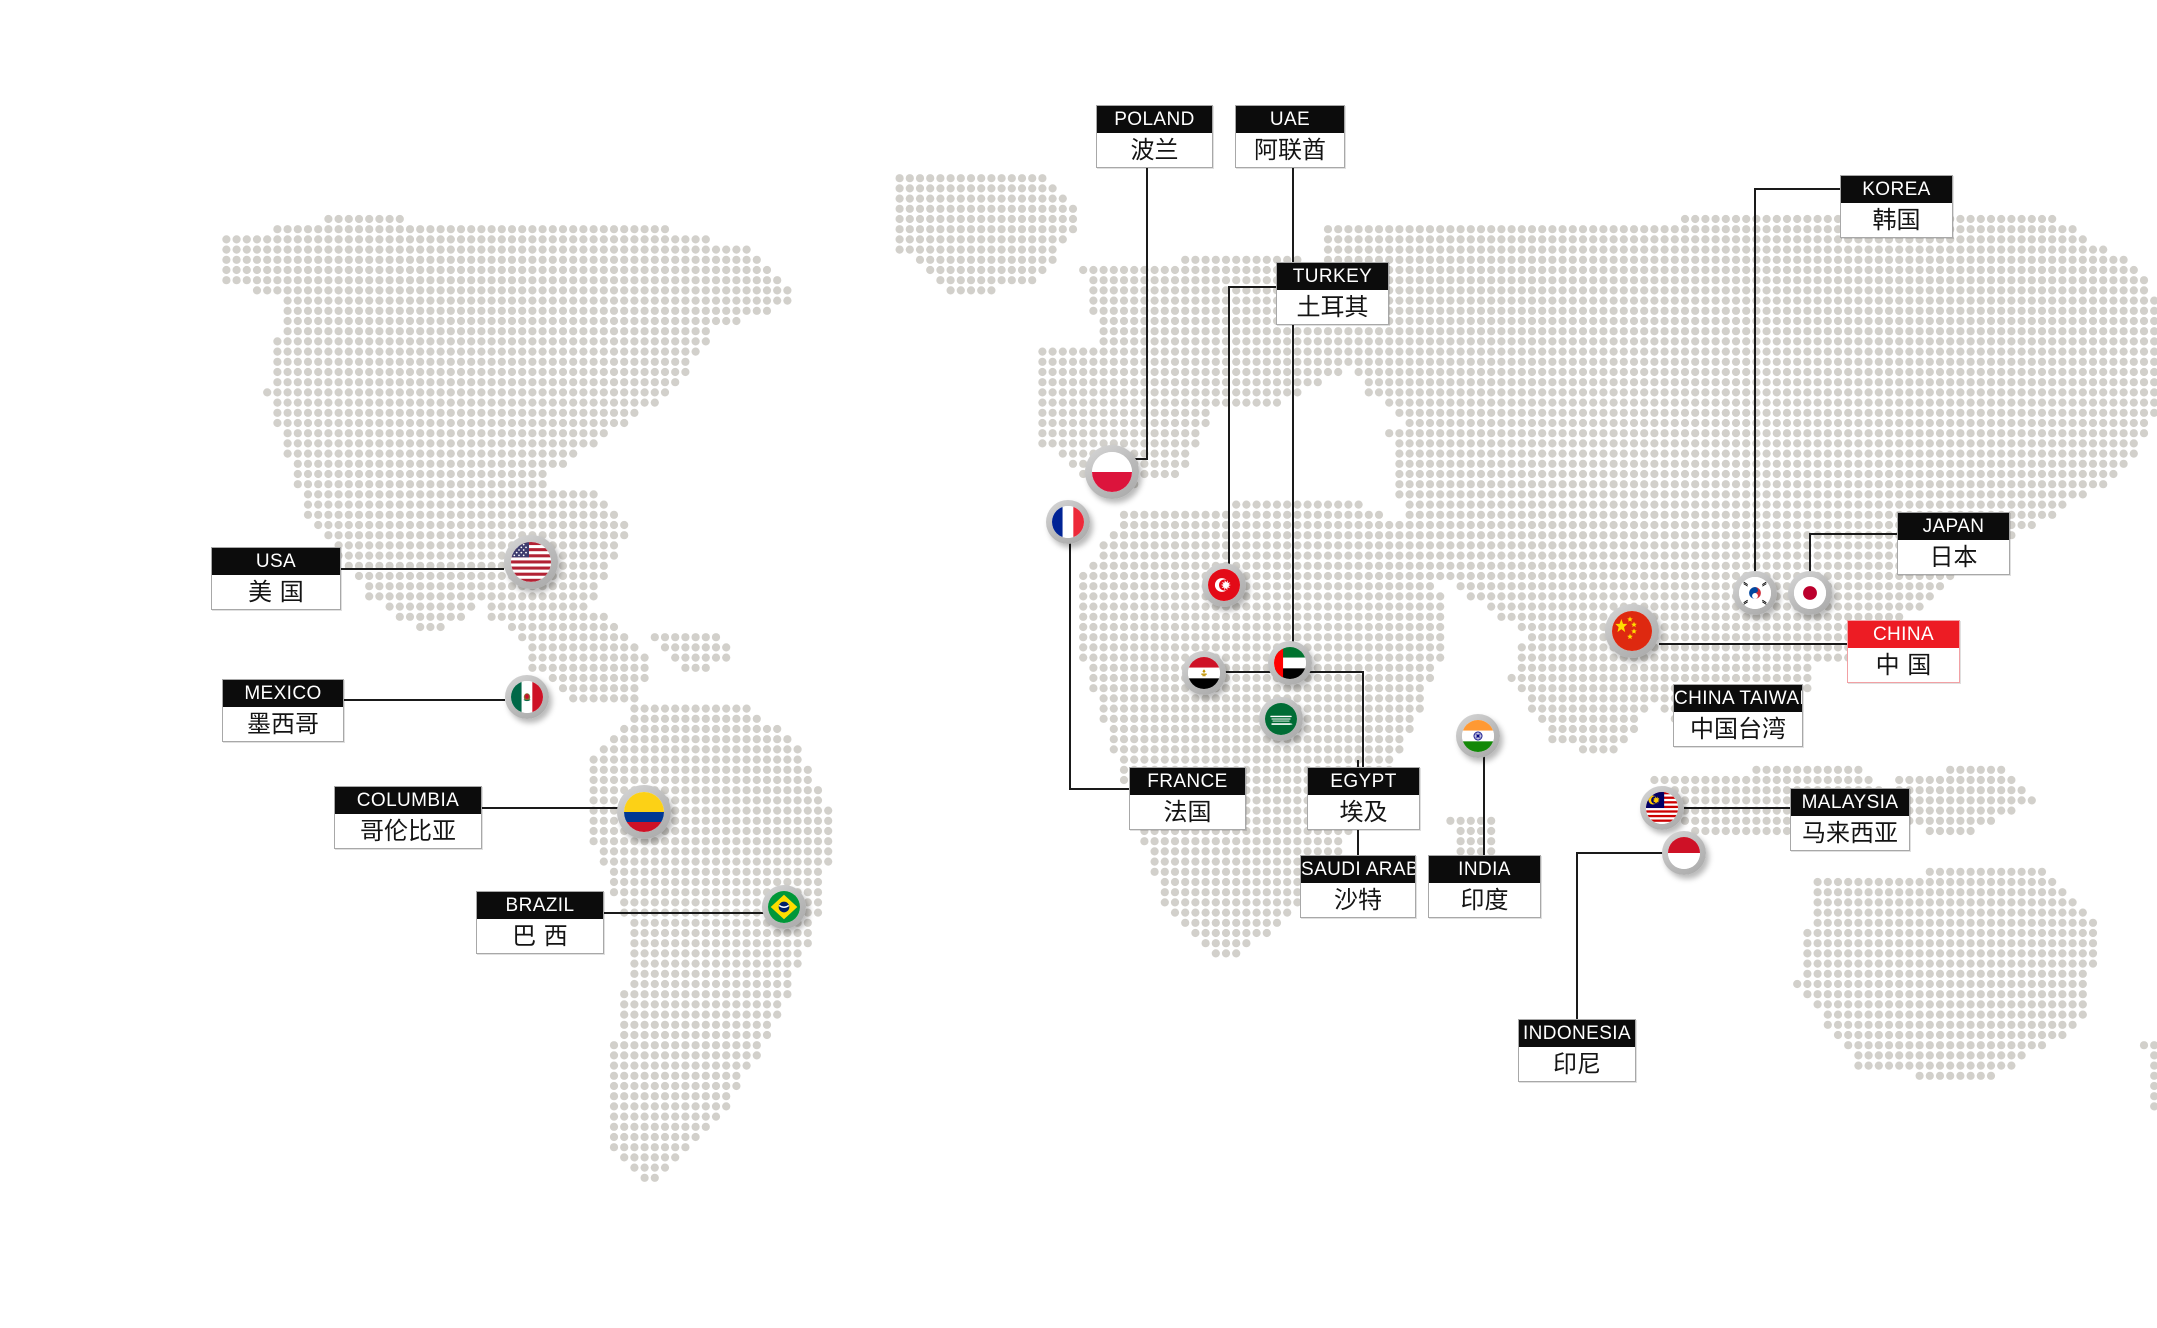  I want to click on indonesia-flag-icon, so click(1684, 853).